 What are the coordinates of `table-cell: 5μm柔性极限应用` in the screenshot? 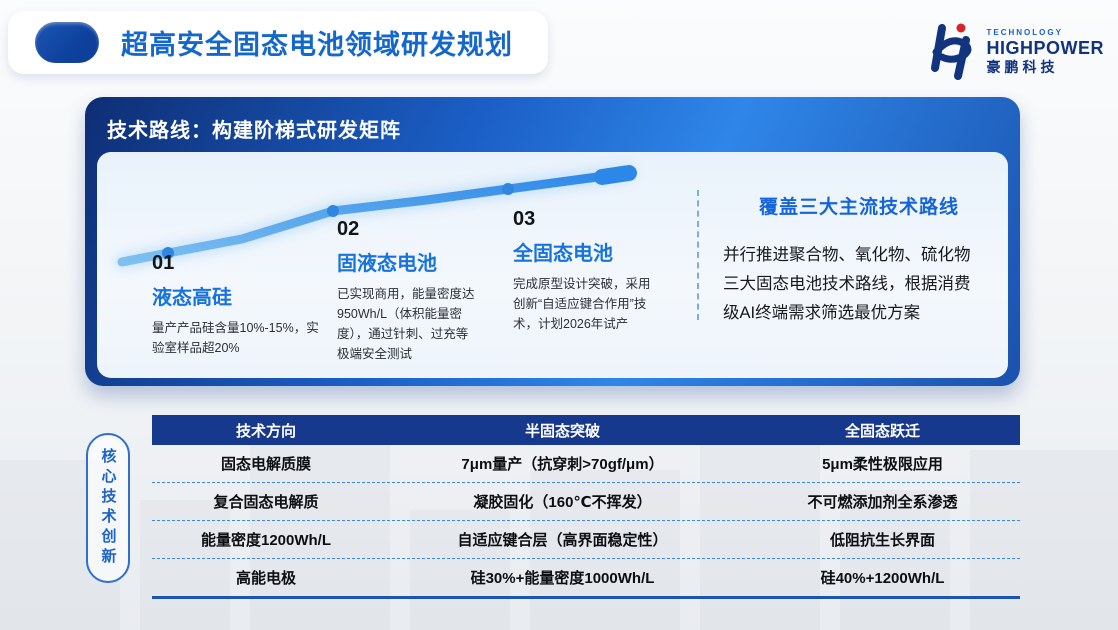 It's located at (882, 464).